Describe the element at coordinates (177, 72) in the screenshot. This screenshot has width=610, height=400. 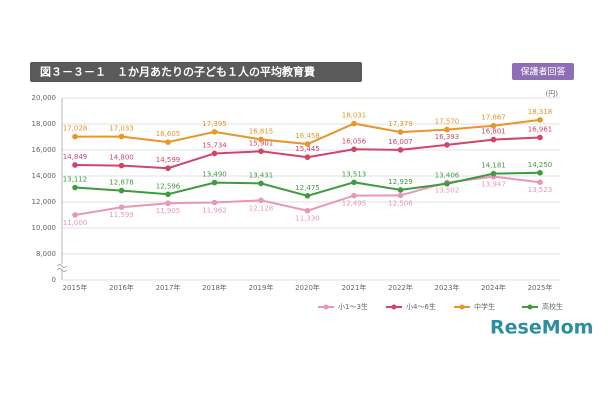
I see `chart-title: 図３－３－１ １か月あたりの子ども１人の平均教育費` at that location.